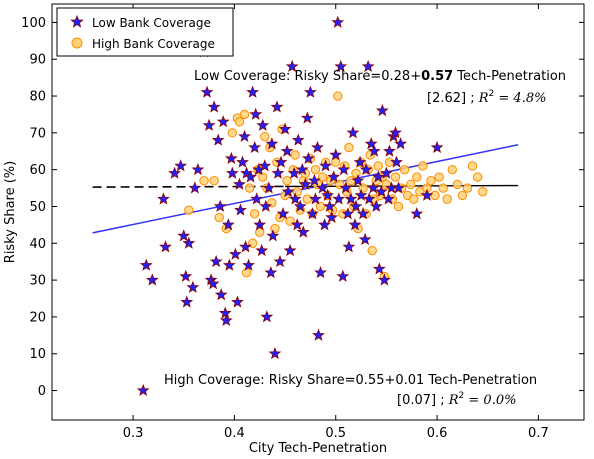  I want to click on x-tick-label: 0.6, so click(437, 433).